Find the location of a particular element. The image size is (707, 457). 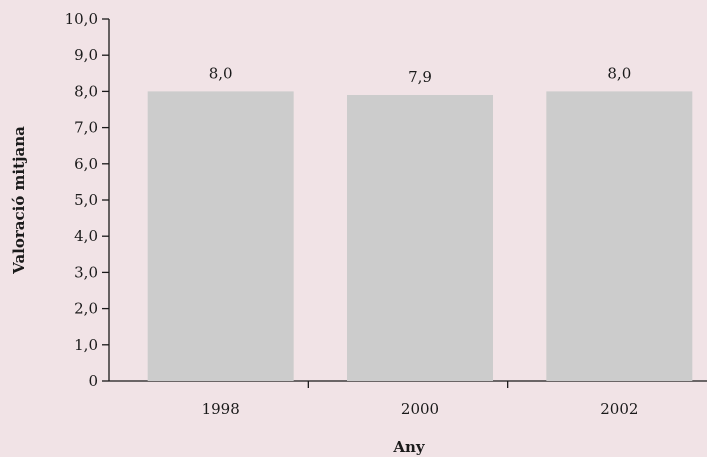

y-tick-label: 10,0 is located at coordinates (81, 19).